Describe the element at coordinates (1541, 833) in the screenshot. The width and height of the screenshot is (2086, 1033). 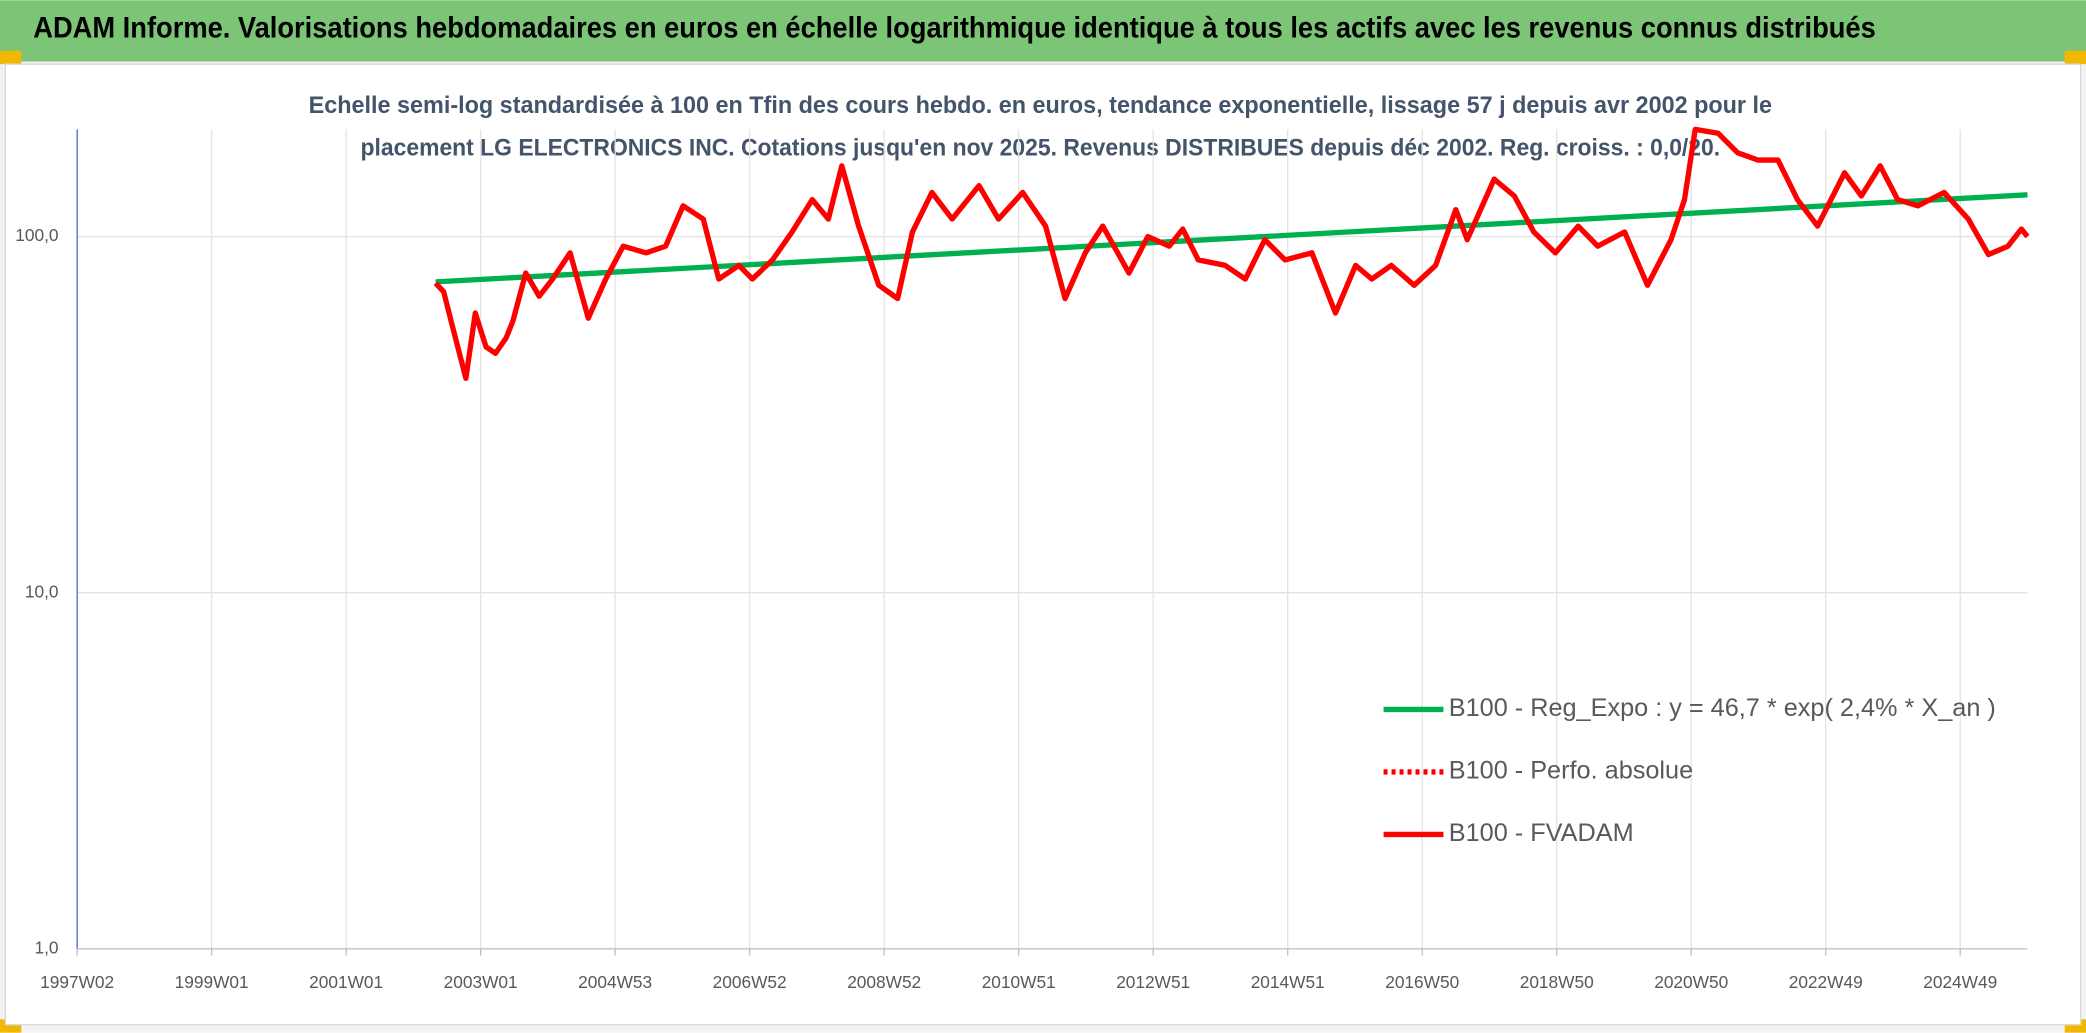
I see `legend-label: B100 - FVADAM` at that location.